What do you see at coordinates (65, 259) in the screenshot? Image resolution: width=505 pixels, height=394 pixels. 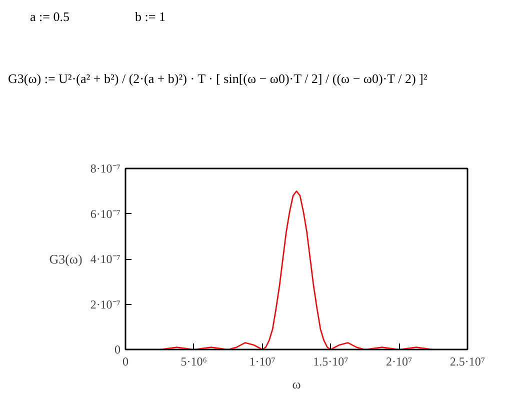 I see `y-axis-title: G3(ω)` at bounding box center [65, 259].